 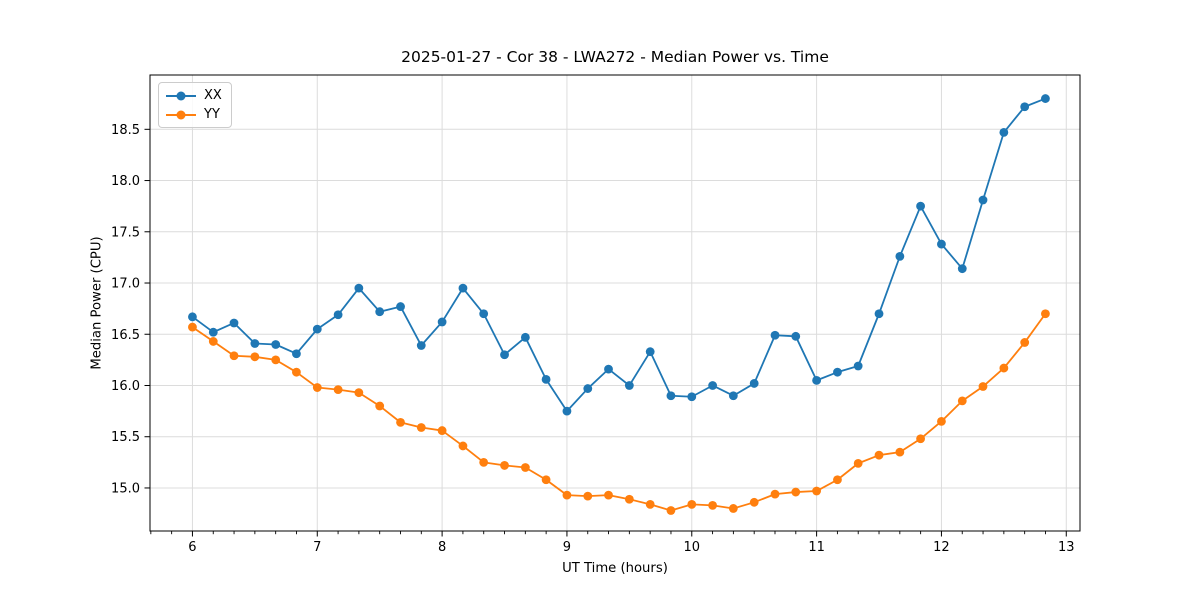 What do you see at coordinates (212, 114) in the screenshot?
I see `legend-label-yy: YY` at bounding box center [212, 114].